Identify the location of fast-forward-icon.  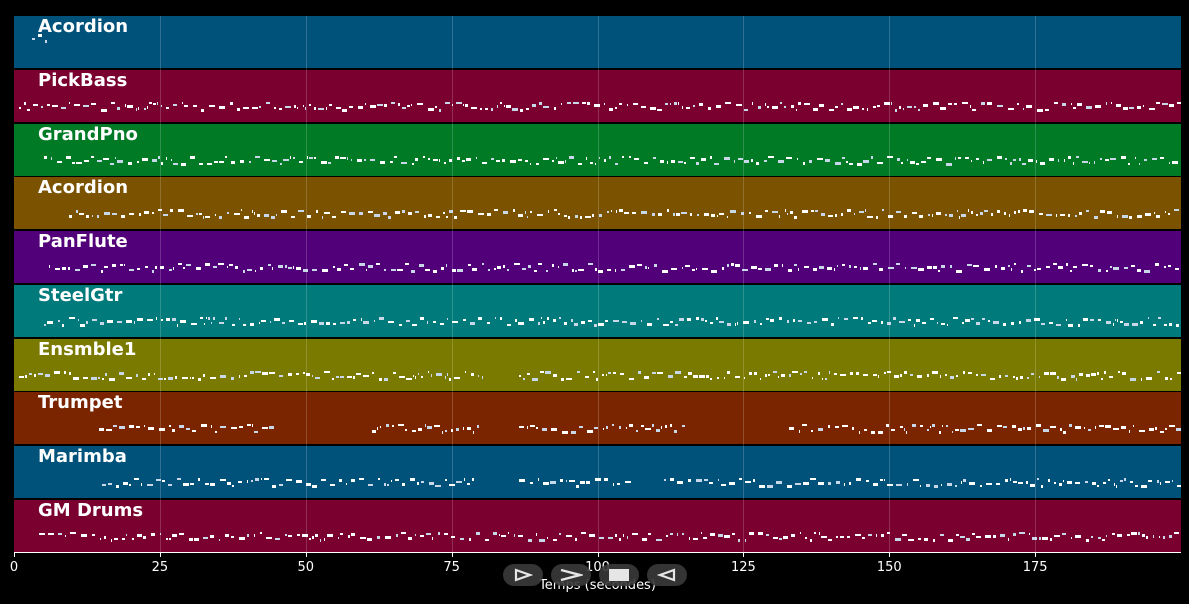
(571, 575).